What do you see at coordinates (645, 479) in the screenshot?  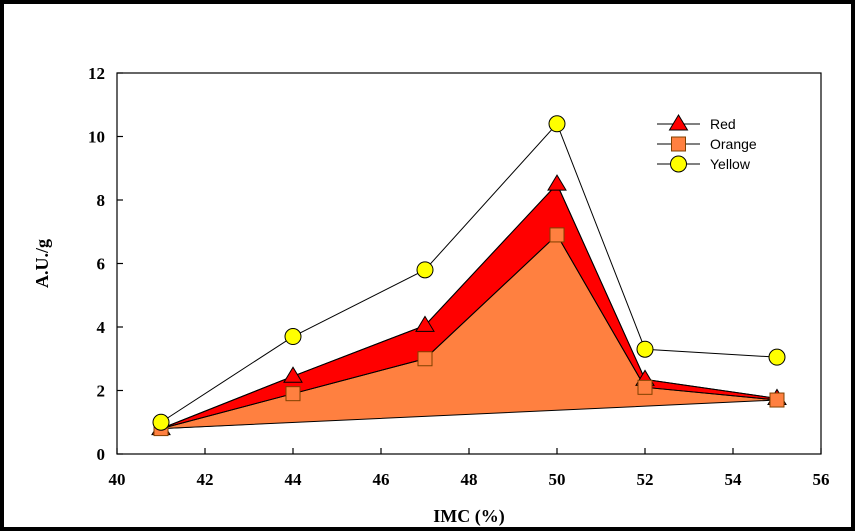 I see `x-tick-label: 52` at bounding box center [645, 479].